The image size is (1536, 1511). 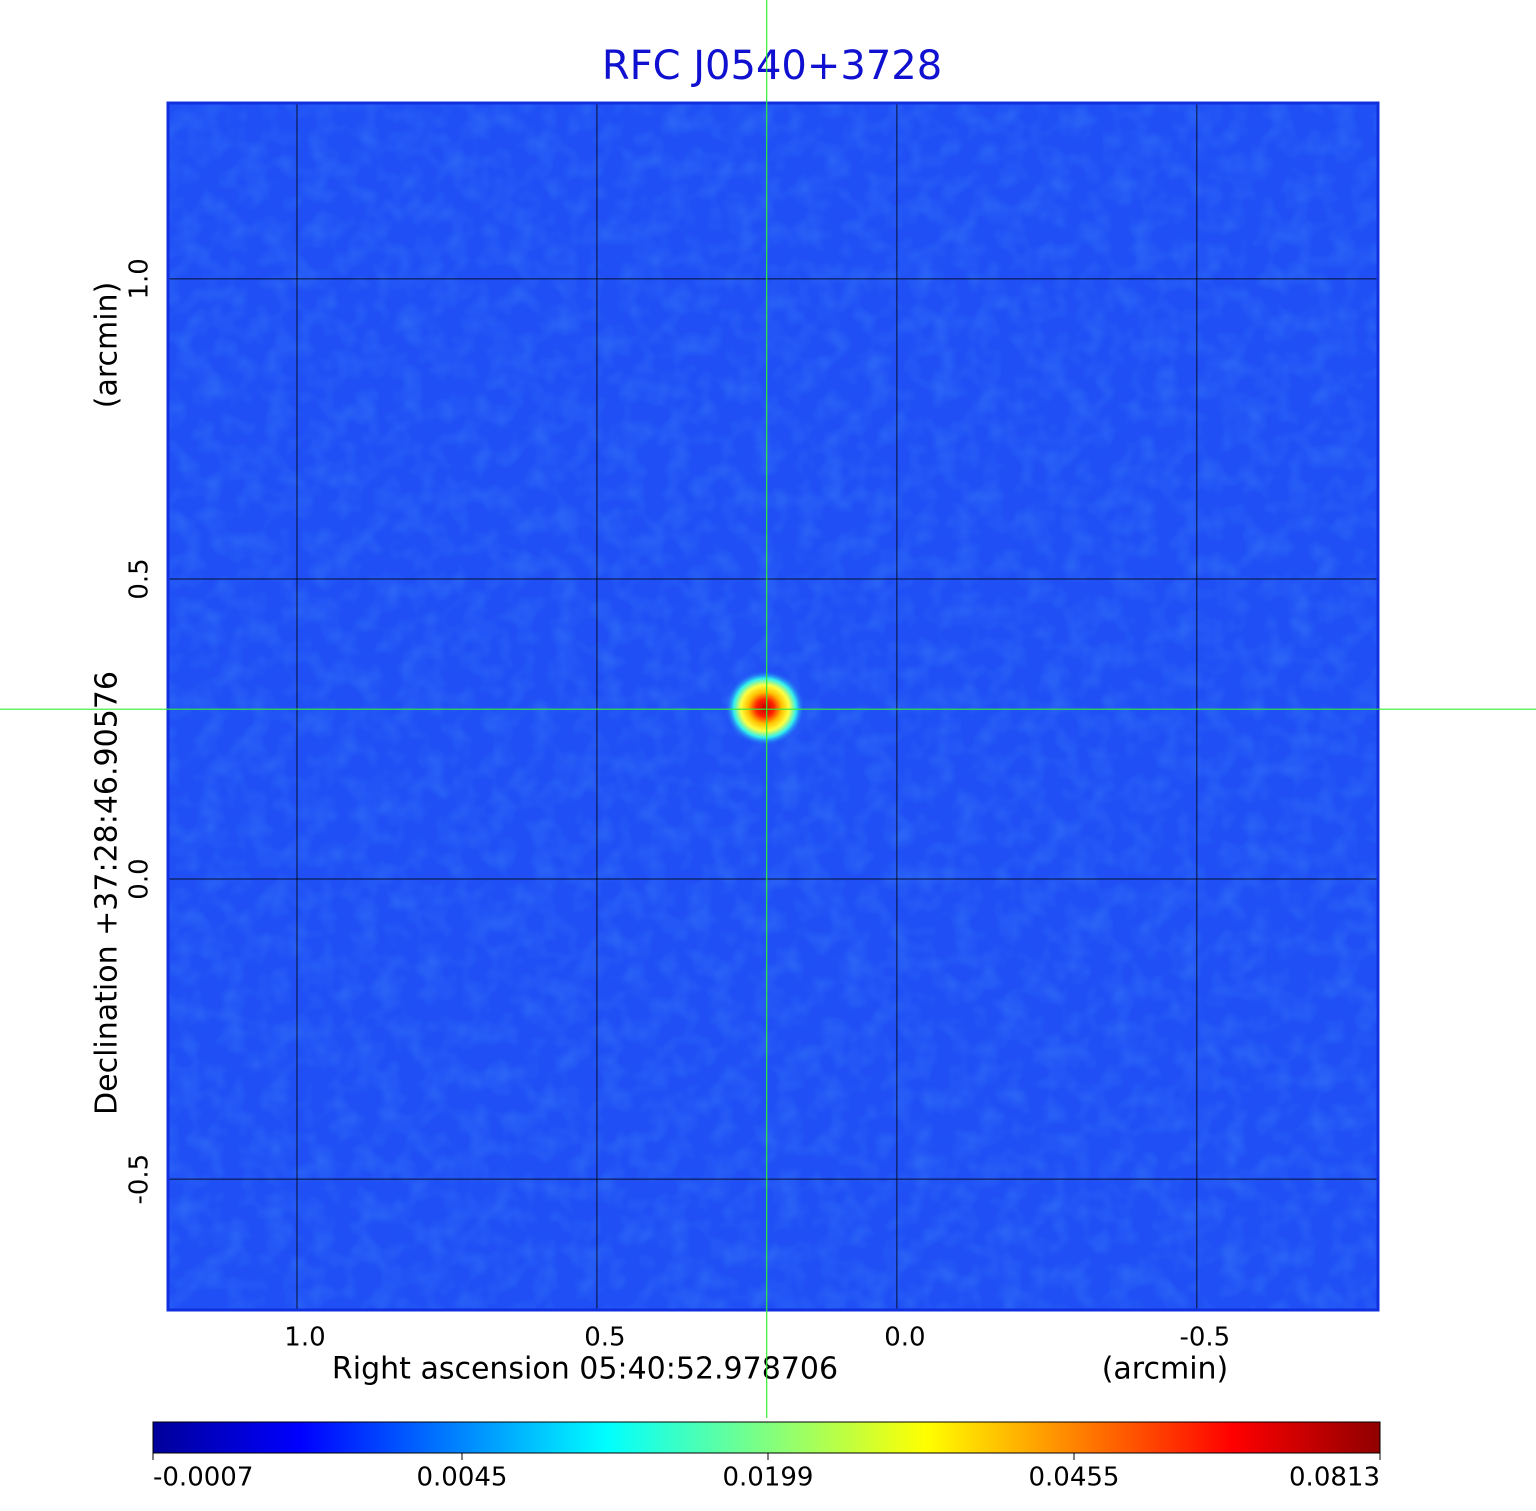 What do you see at coordinates (766, 1437) in the screenshot?
I see `colorbar` at bounding box center [766, 1437].